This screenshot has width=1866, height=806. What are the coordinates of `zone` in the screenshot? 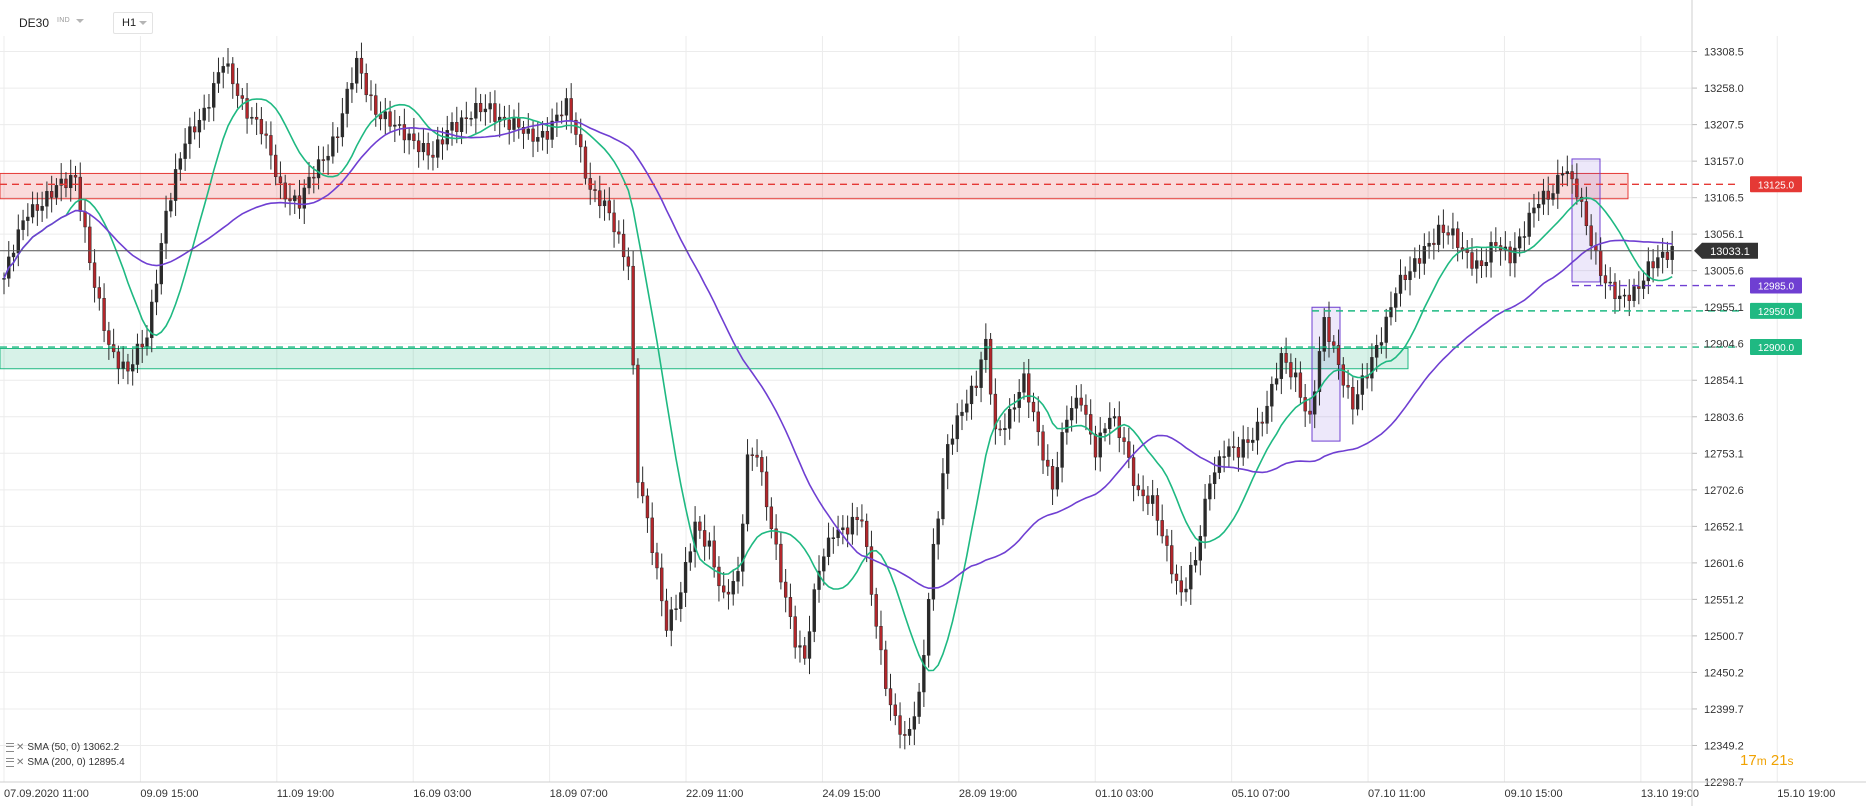 It's located at (814, 186).